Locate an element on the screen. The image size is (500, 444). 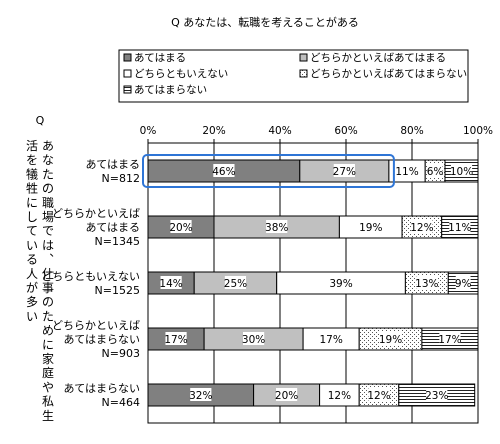
y-title-char: 牲 is located at coordinates (32, 189).